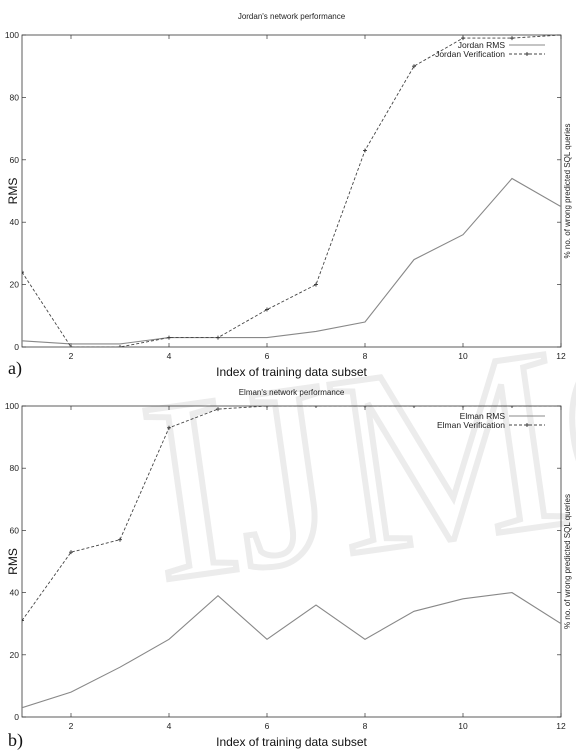  Describe the element at coordinates (483, 416) in the screenshot. I see `legend-label: Elman RMS` at that location.